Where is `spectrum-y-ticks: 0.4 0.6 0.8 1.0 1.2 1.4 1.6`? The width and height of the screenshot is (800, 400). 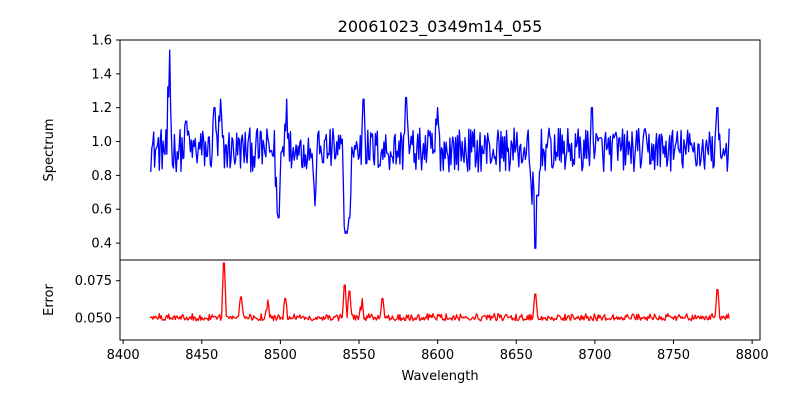
spectrum-y-ticks: 0.4 0.6 0.8 1.0 1.2 1.4 1.6 is located at coordinates (105, 143).